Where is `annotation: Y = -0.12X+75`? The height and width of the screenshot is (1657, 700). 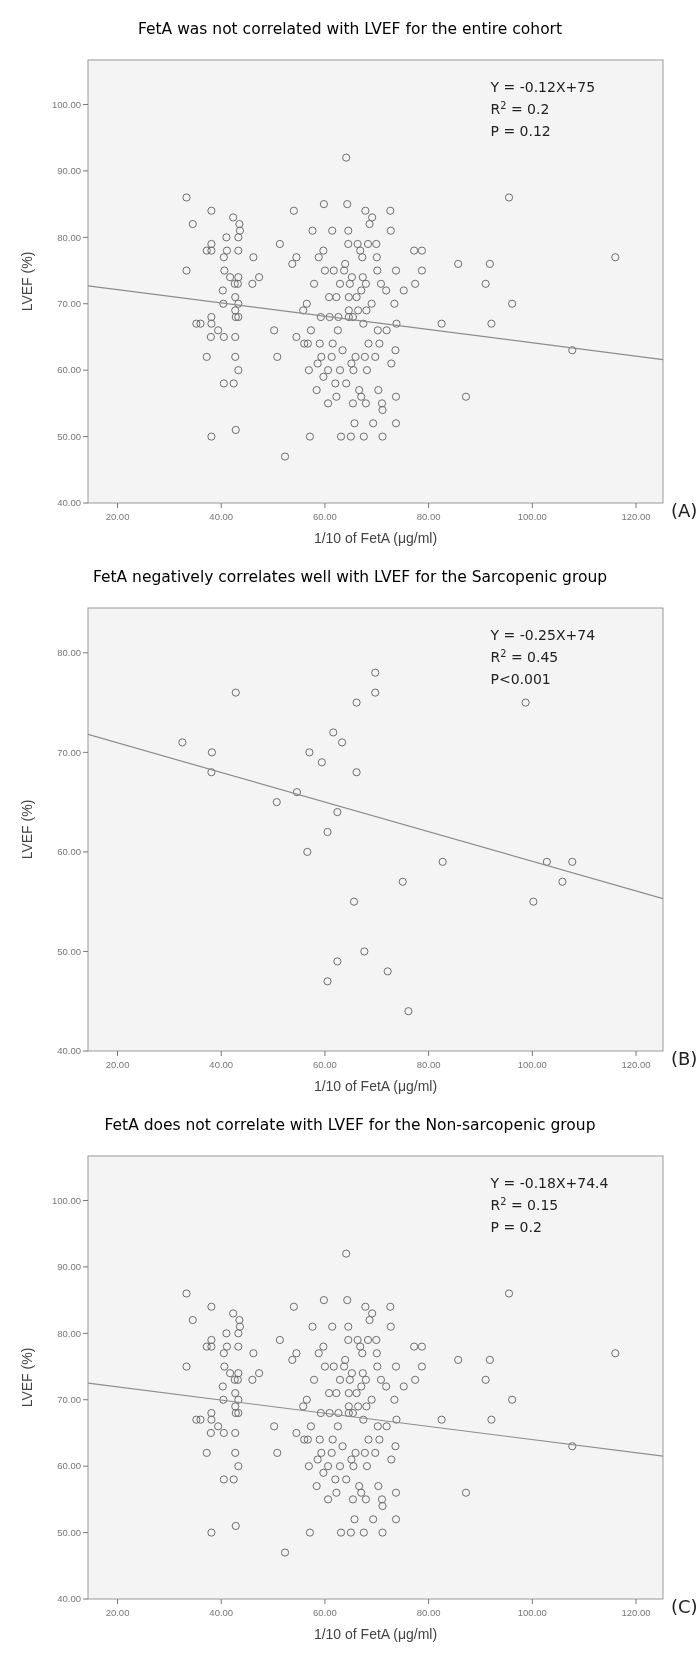 annotation: Y = -0.12X+75 is located at coordinates (542, 87).